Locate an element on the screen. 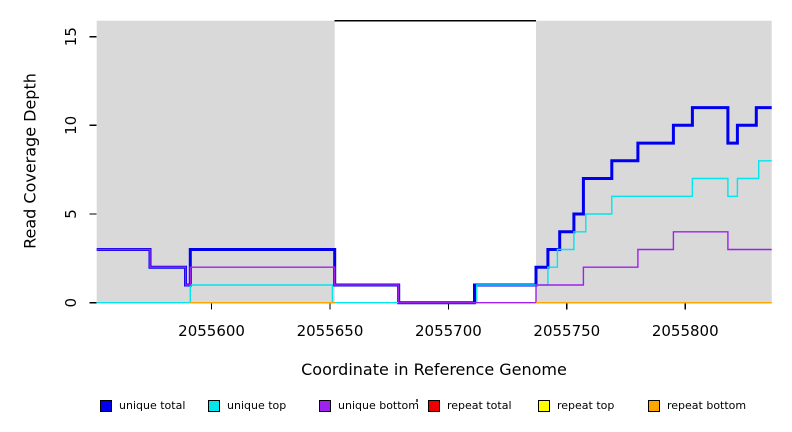 This screenshot has width=792, height=432. x-tick-label: 2055700 is located at coordinates (448, 331).